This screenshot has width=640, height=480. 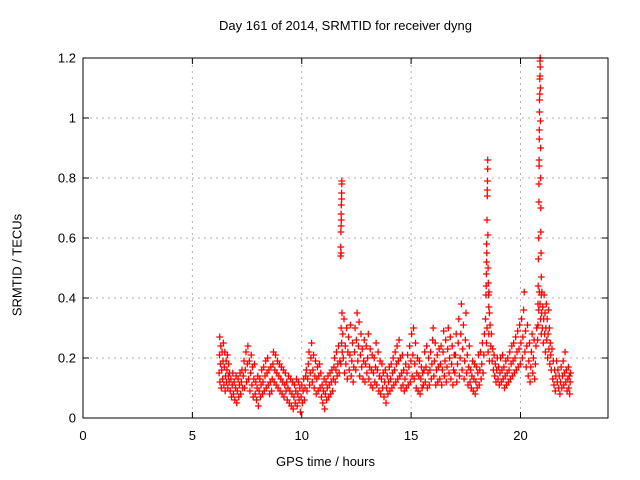 What do you see at coordinates (72, 118) in the screenshot?
I see `y-tick-label: 1` at bounding box center [72, 118].